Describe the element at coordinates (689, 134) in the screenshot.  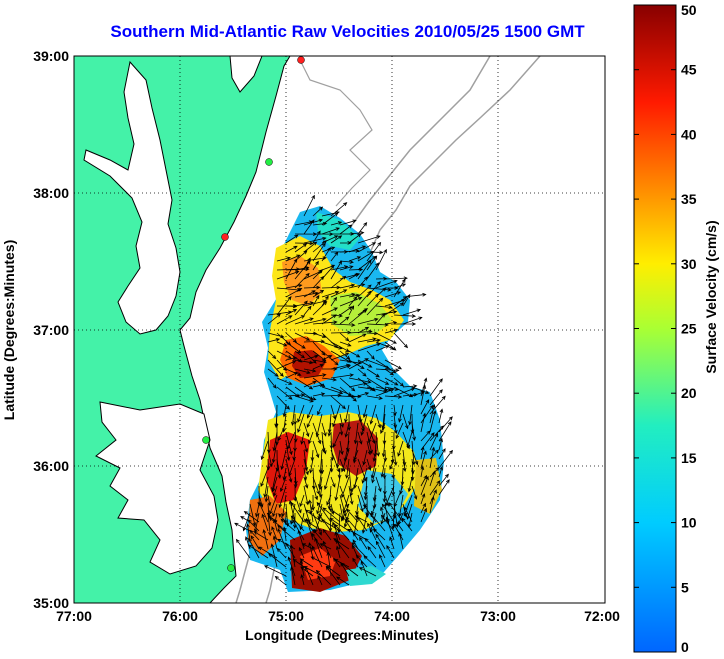
I see `colorbar-tick-label: 40` at that location.